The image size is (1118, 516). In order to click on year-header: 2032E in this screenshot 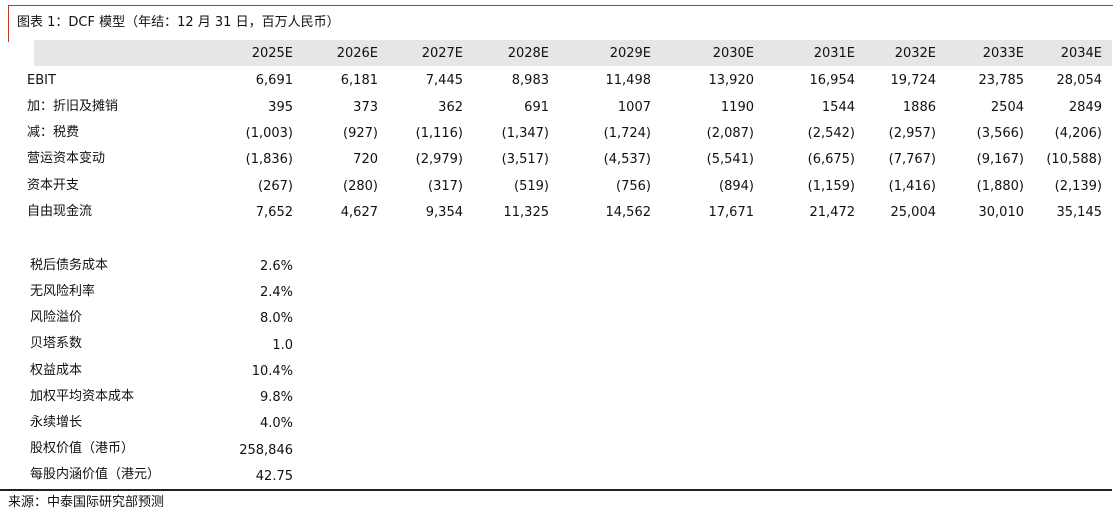, I will do `click(915, 53)`.